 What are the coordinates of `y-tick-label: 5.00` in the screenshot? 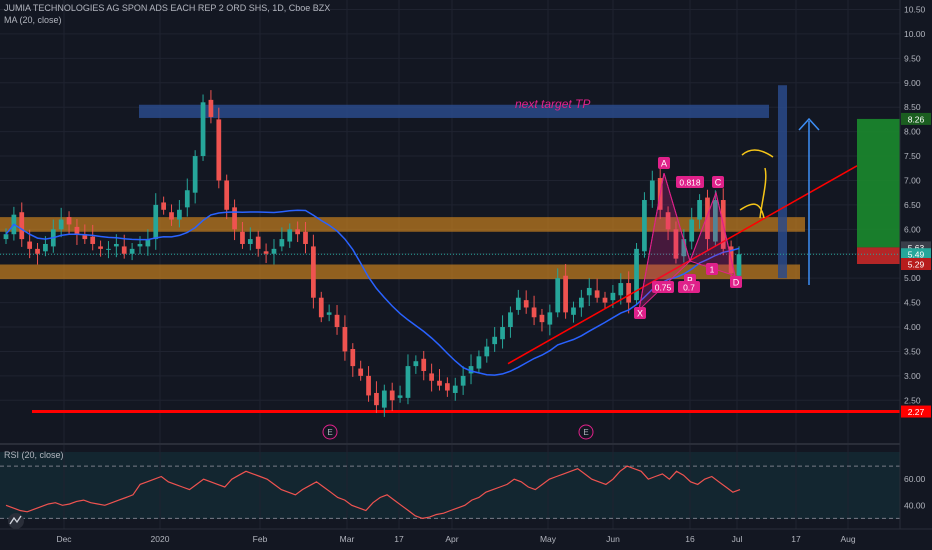 It's located at (912, 278).